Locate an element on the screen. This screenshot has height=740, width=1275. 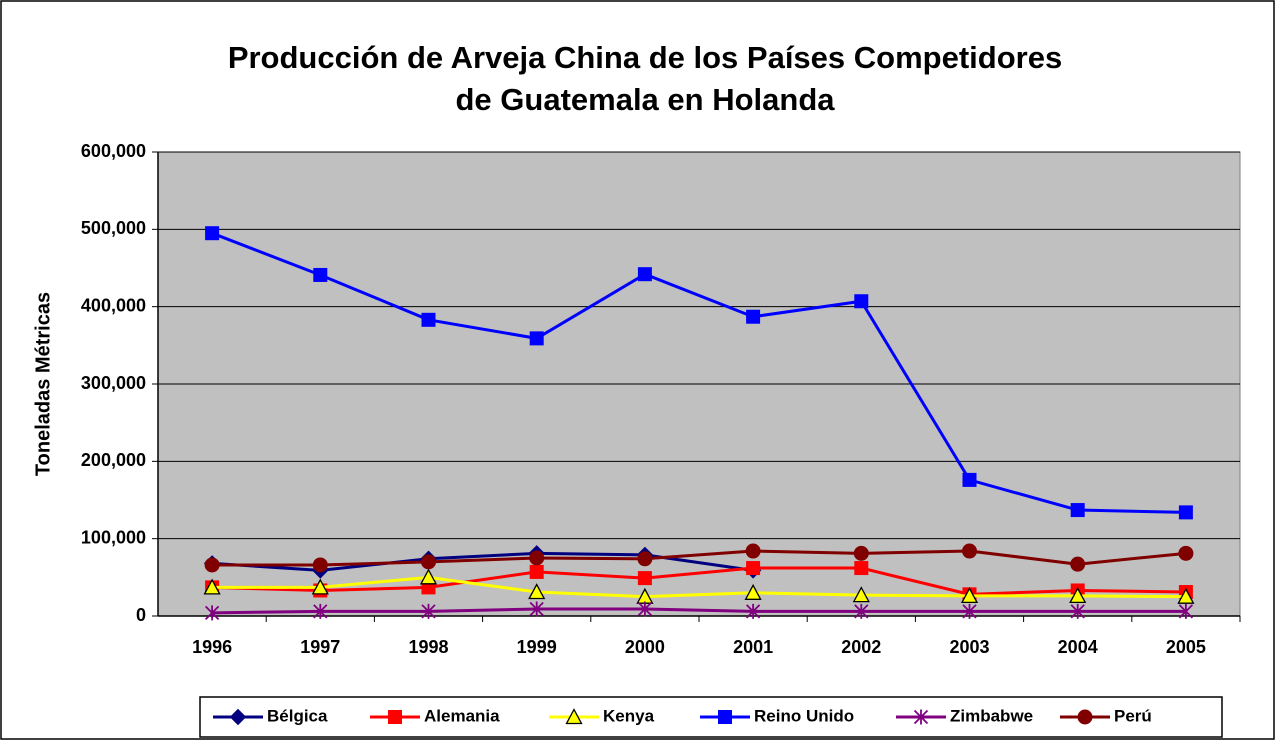
chart-title: de Guatemala en Holanda is located at coordinates (646, 99).